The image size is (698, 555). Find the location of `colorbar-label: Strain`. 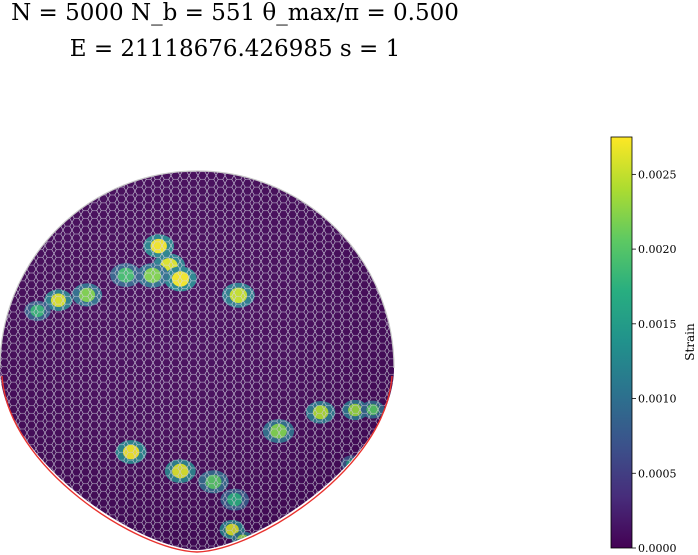

colorbar-label: Strain is located at coordinates (690, 342).